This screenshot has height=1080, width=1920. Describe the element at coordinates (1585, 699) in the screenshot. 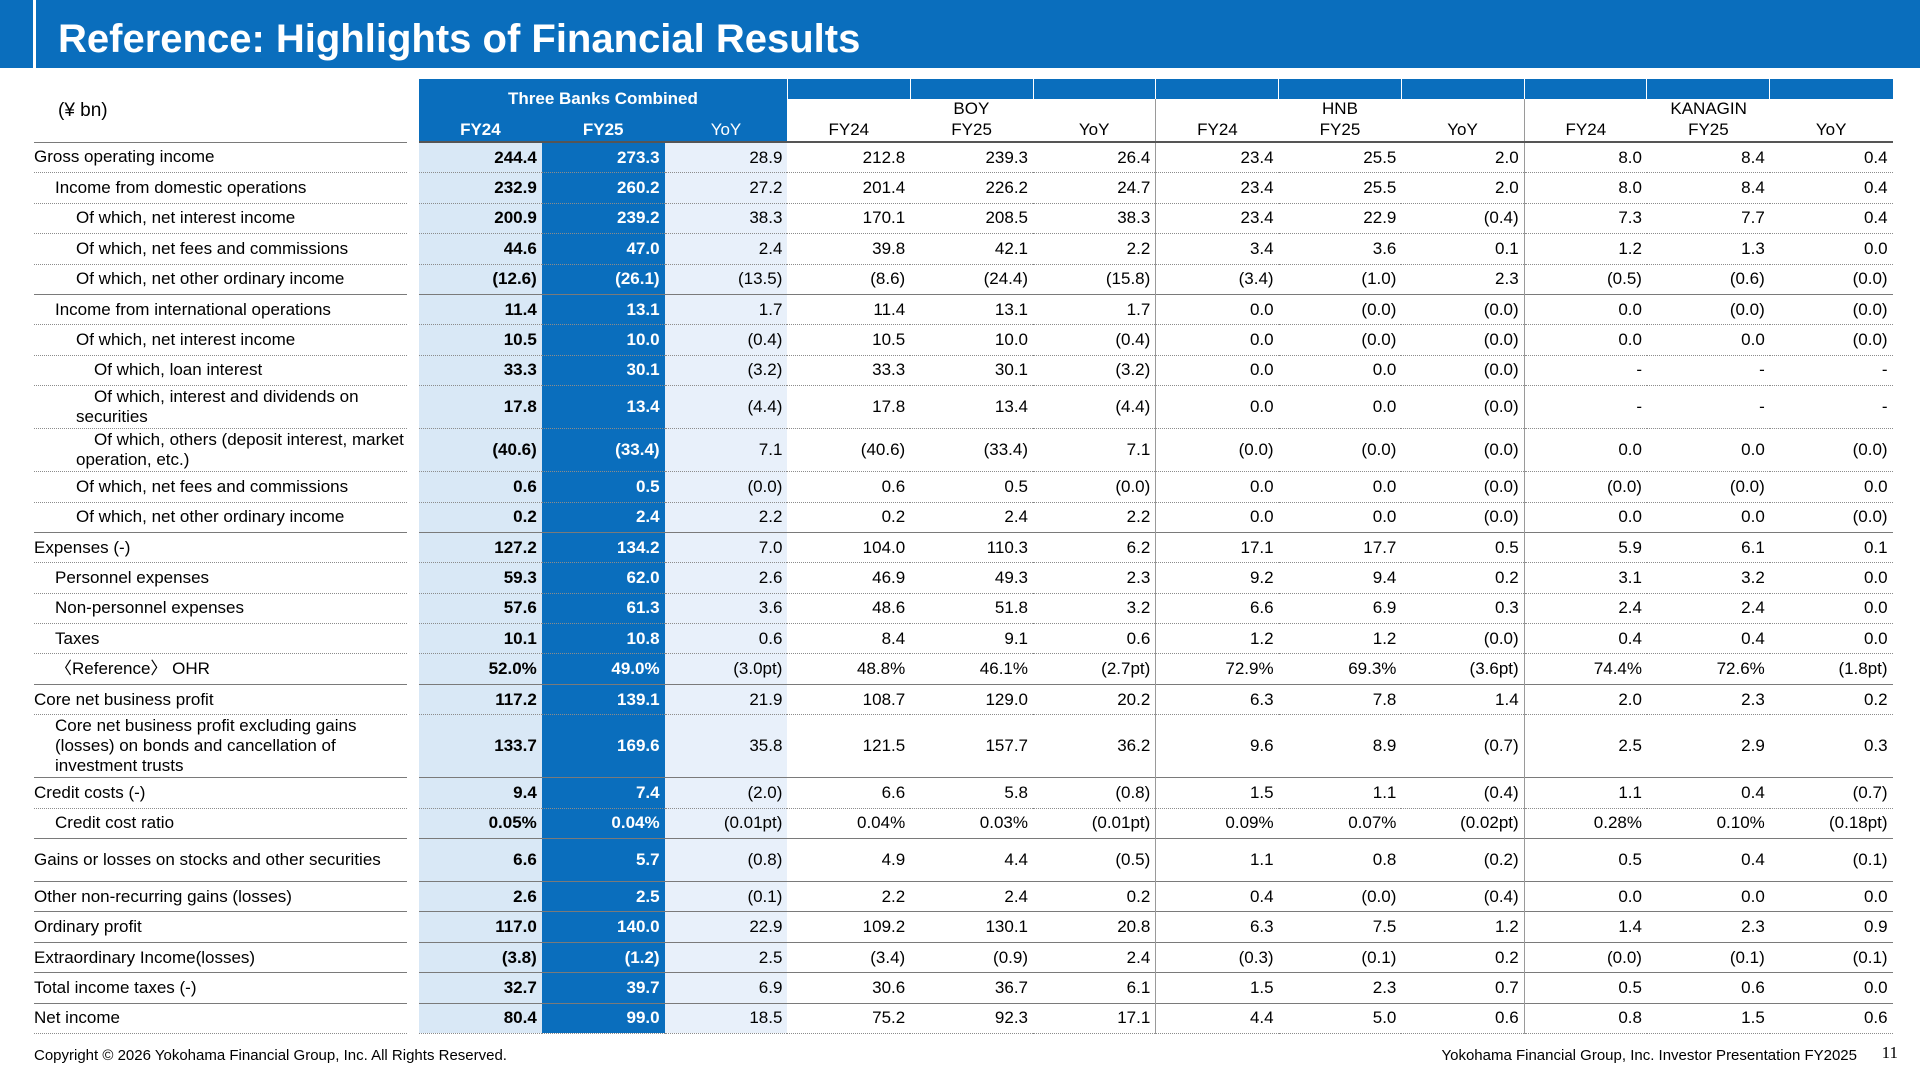

I see `cell-kanagin-fy24: 2.0` at that location.